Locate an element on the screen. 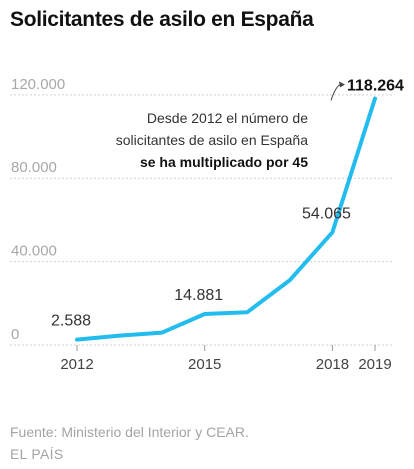  y-tick-label: 40.000 is located at coordinates (34, 251).